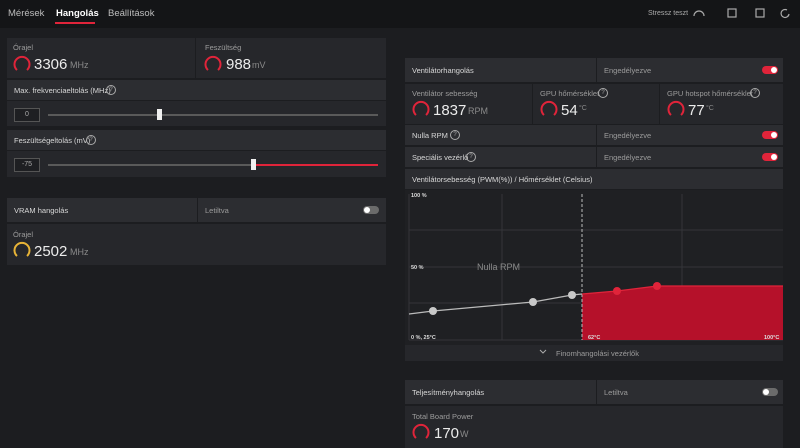 Image resolution: width=800 pixels, height=448 pixels. I want to click on metric-label: Feszültség, so click(223, 47).